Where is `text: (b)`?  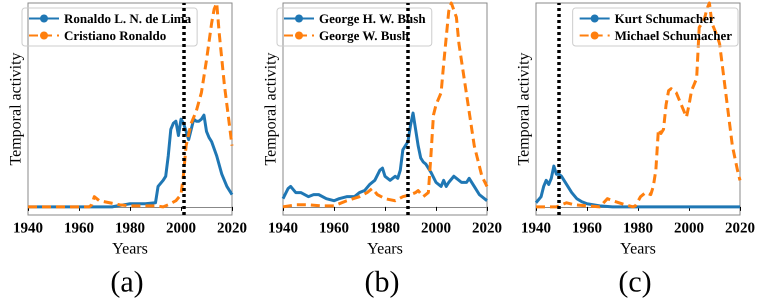
text: (b) is located at coordinates (382, 282).